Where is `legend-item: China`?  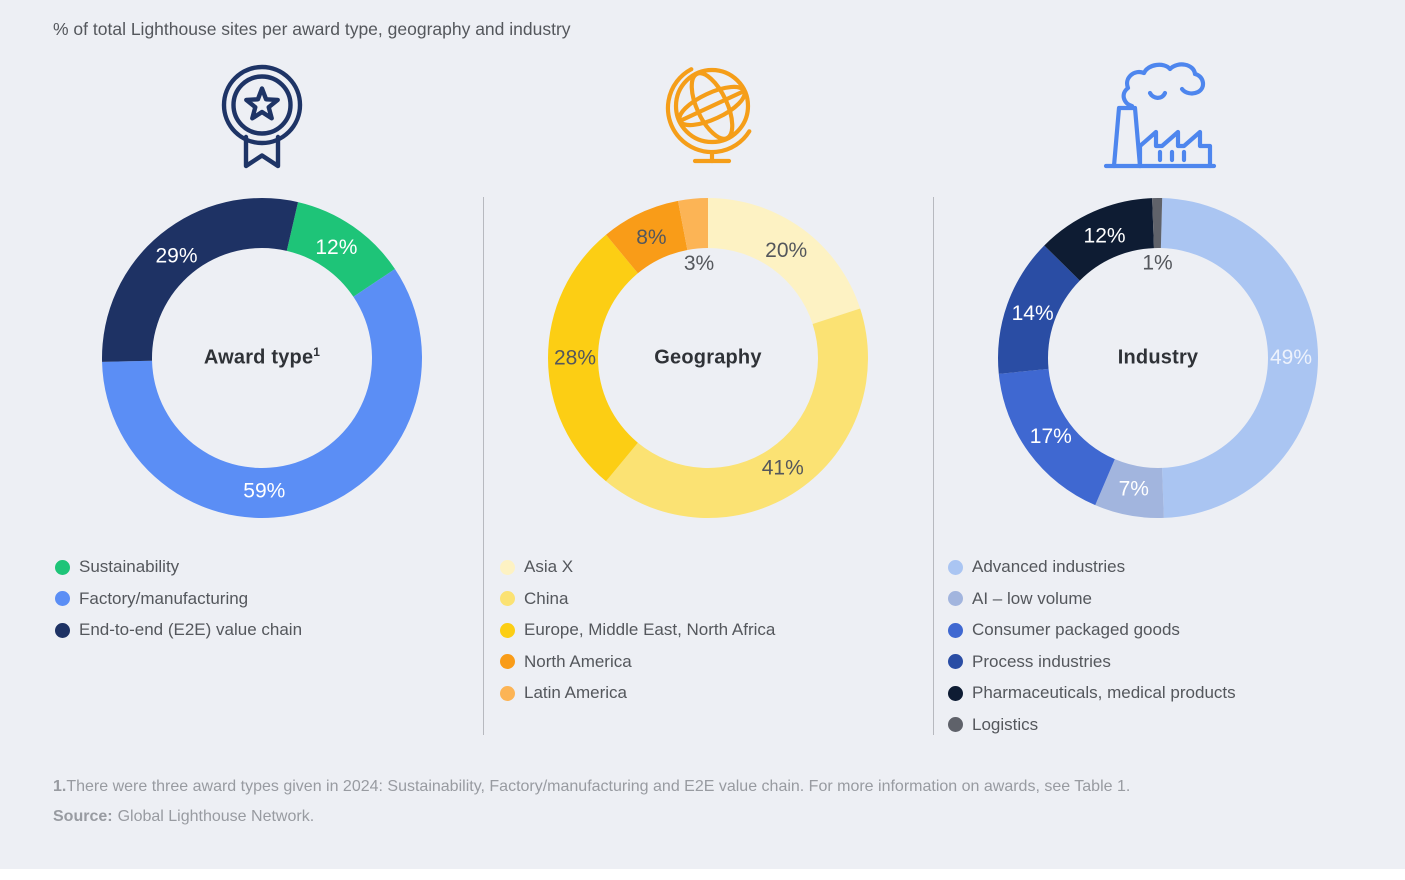 legend-item: China is located at coordinates (715, 598).